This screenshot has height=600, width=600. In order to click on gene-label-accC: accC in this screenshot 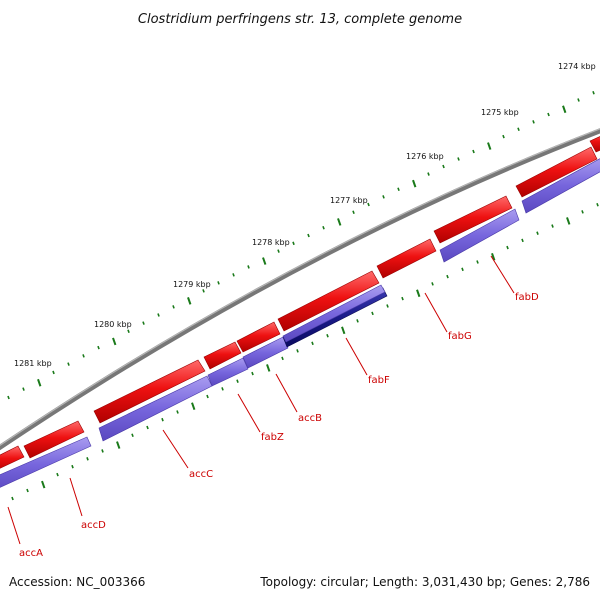, I will do `click(201, 474)`.